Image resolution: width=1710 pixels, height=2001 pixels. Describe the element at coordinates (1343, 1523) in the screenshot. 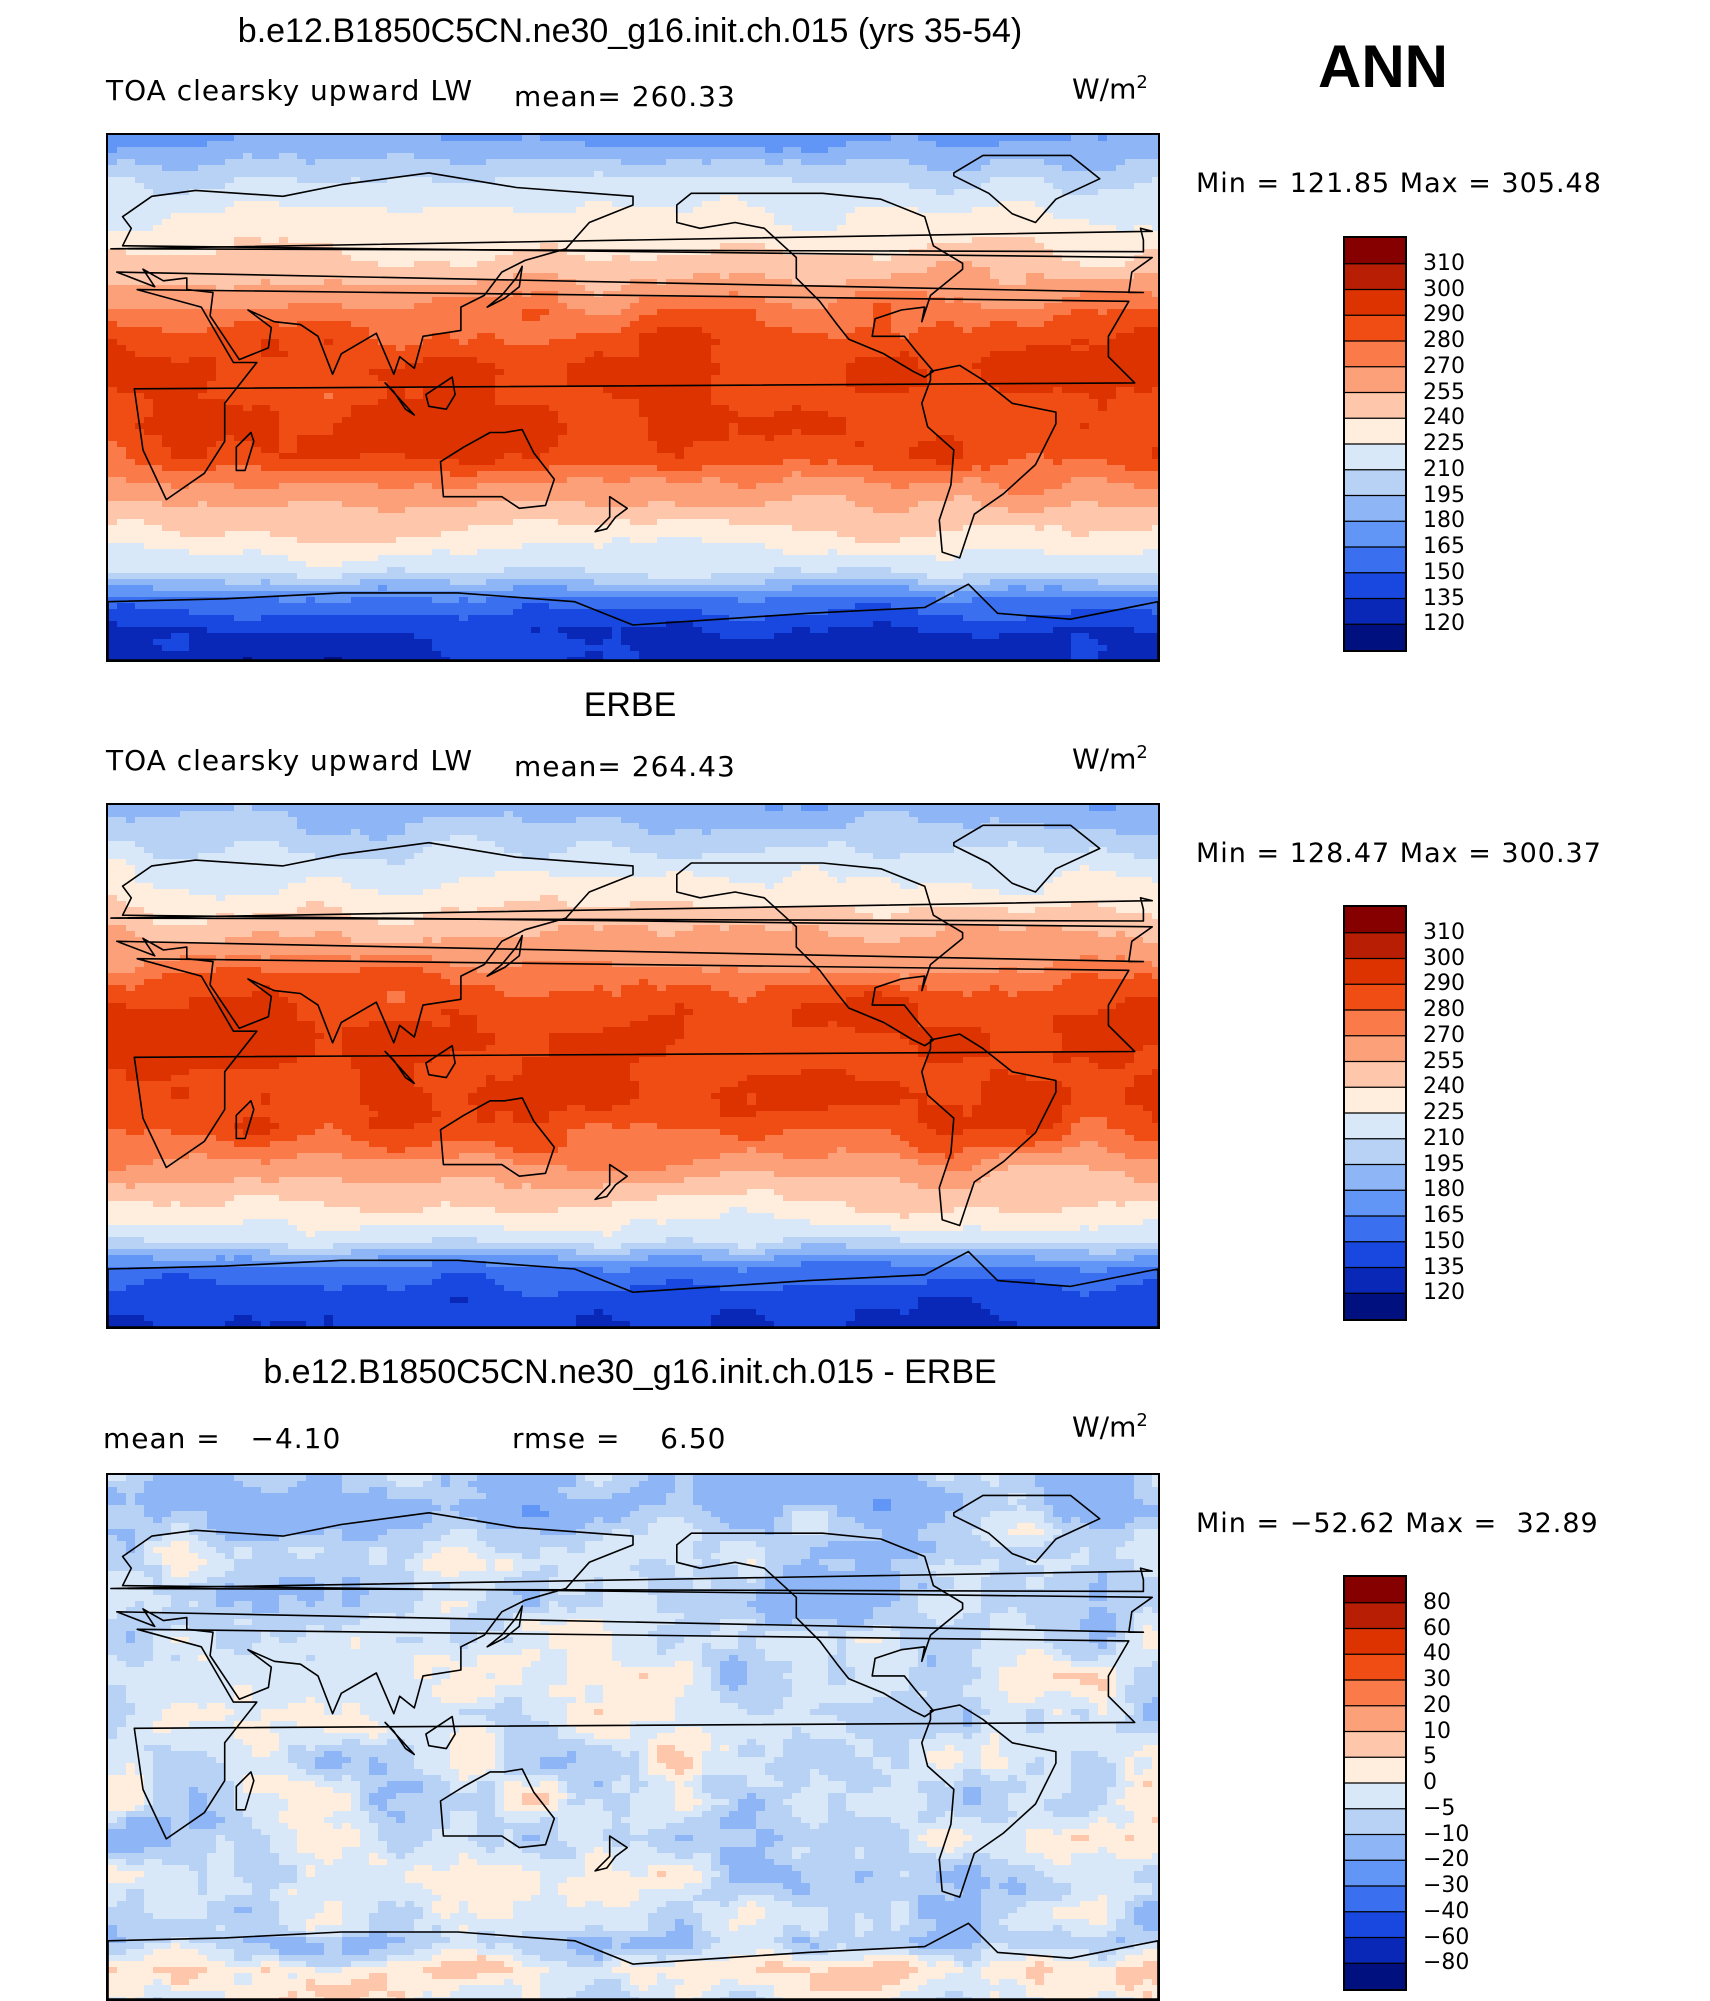

I see `panel3-min-value: −52.62` at that location.